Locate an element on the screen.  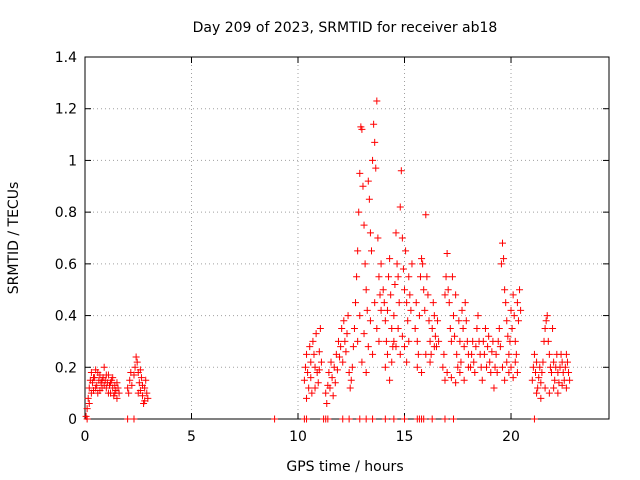
x-axis-title: GPS time / hours is located at coordinates (344, 467).